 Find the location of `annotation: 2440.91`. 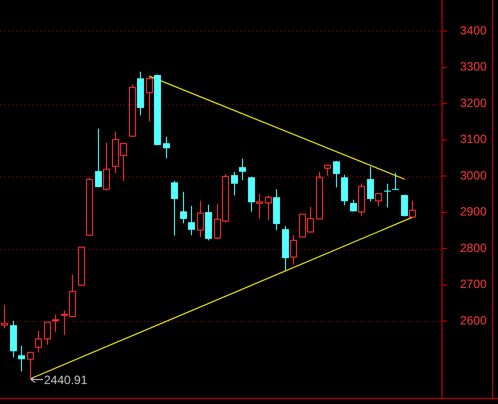

annotation: 2440.91 is located at coordinates (66, 379).